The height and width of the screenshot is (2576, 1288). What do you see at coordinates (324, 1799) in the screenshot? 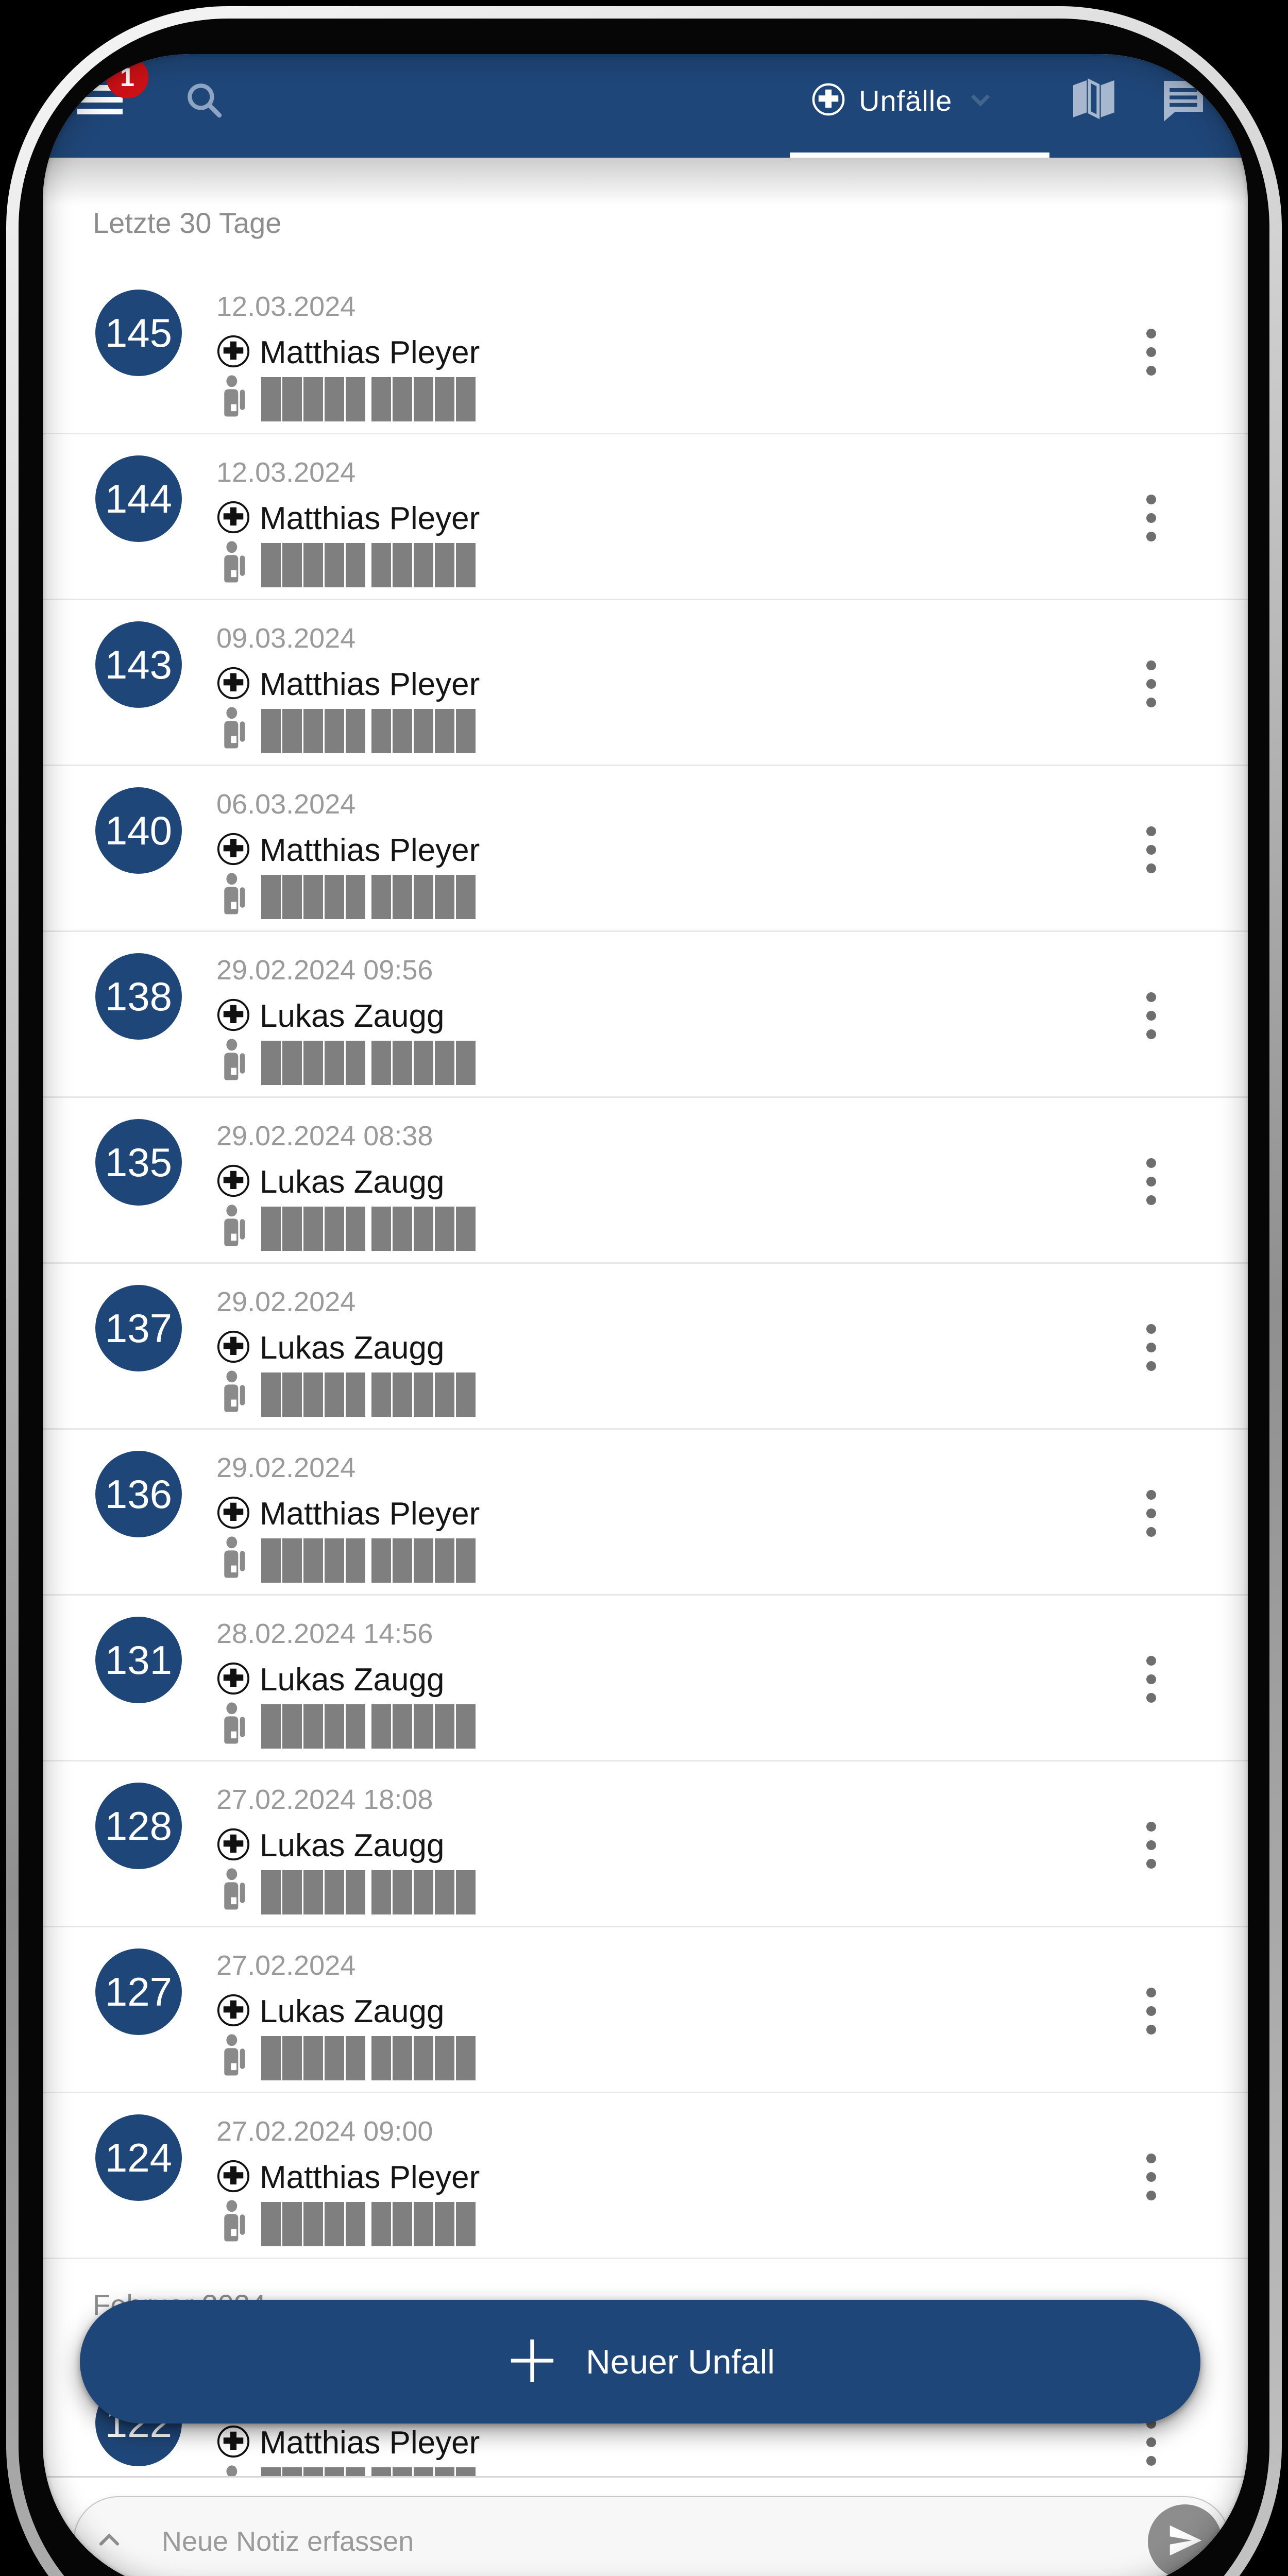
I see `accident-date: 27.02.2024 18:08` at bounding box center [324, 1799].